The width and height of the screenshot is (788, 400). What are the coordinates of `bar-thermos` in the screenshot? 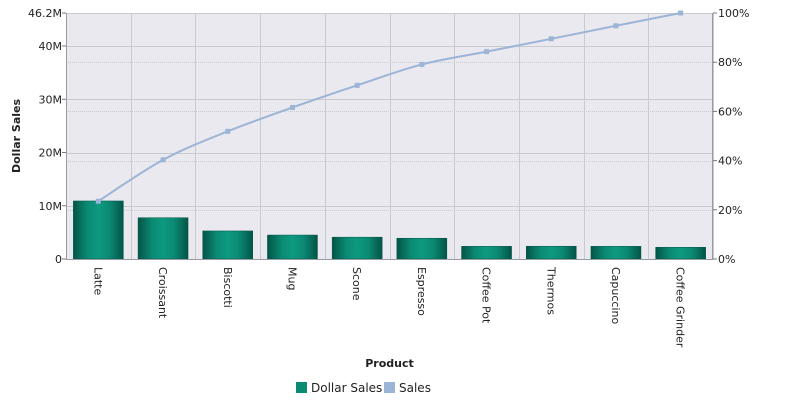 It's located at (551, 252).